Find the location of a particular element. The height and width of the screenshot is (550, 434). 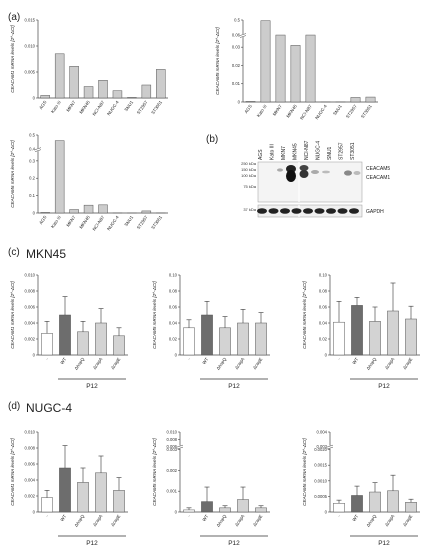

y-tick-label: 0.4 is located at coordinates (32, 149).